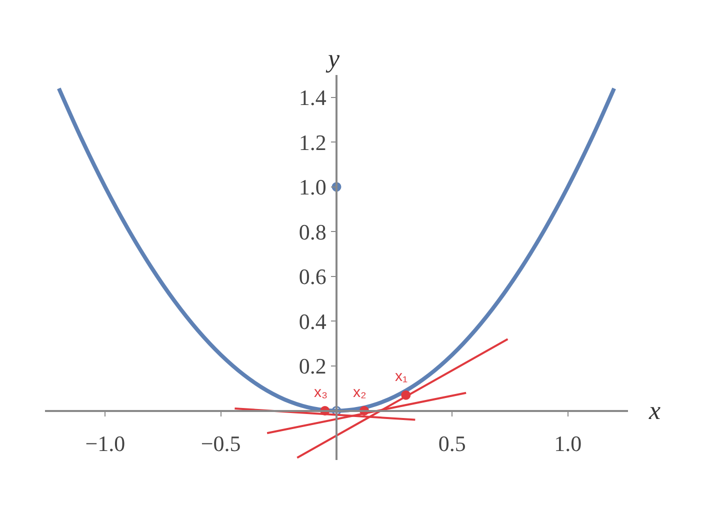 The width and height of the screenshot is (702, 515). Describe the element at coordinates (312, 142) in the screenshot. I see `y-tick-label: 1.2` at that location.